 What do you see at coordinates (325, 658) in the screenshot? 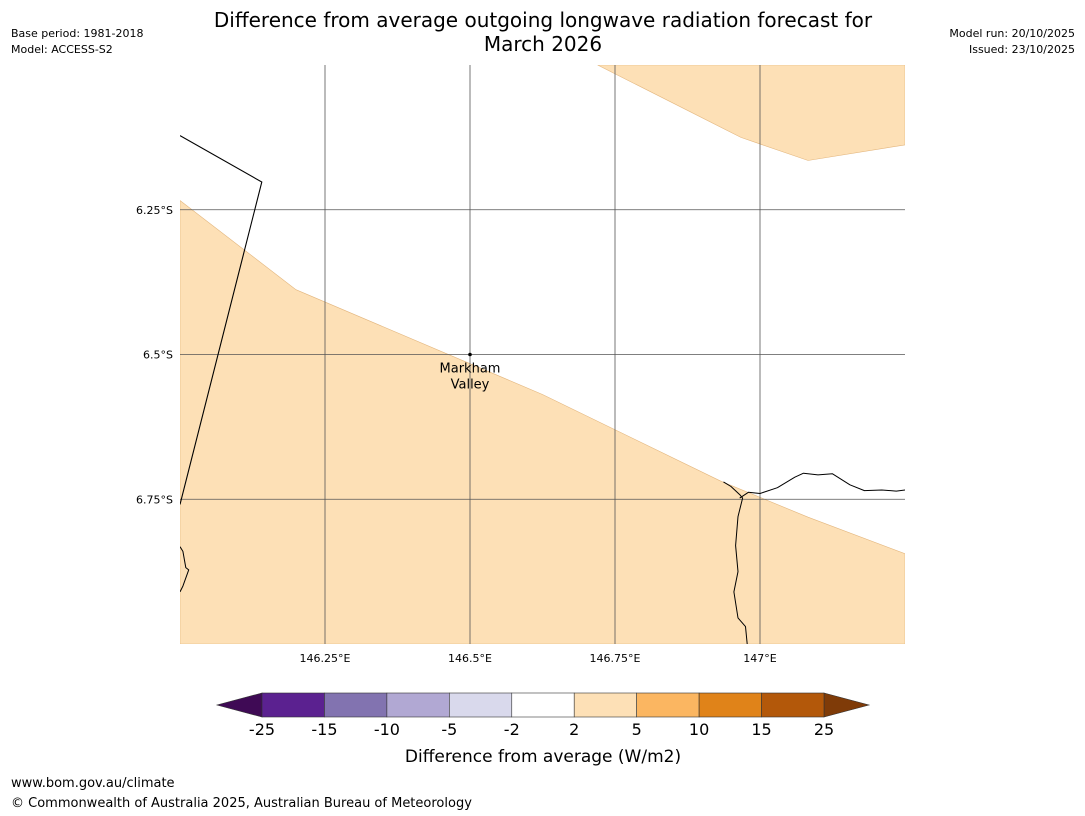
I see `lon-tick-label: 146.25°E` at bounding box center [325, 658].